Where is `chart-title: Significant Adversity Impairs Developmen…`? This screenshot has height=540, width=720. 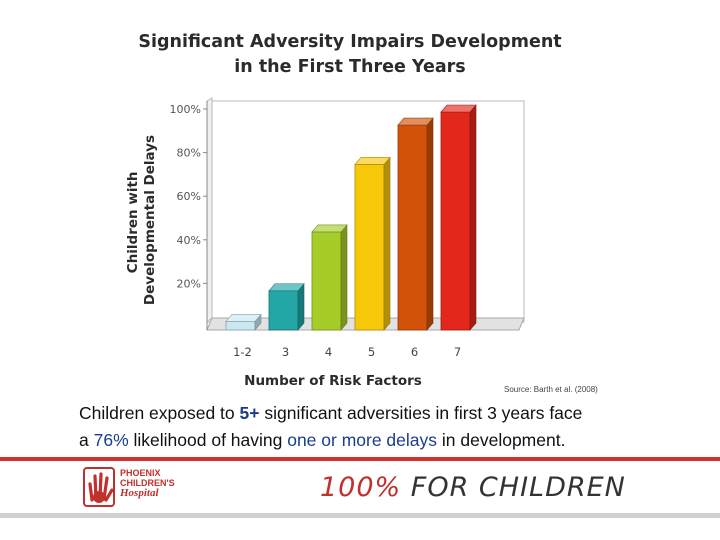 chart-title: Significant Adversity Impairs Developmen… is located at coordinates (350, 55).